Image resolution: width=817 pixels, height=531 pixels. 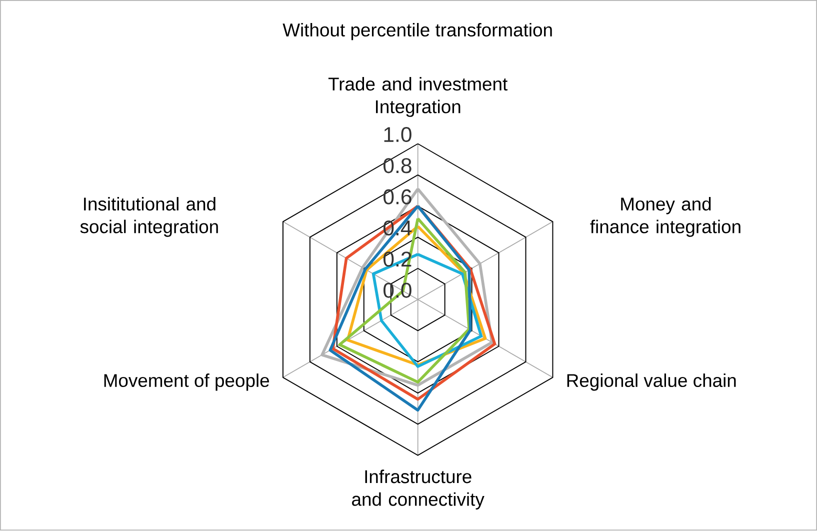 I want to click on spoke-label: Trade and investment Integration, so click(x=418, y=97).